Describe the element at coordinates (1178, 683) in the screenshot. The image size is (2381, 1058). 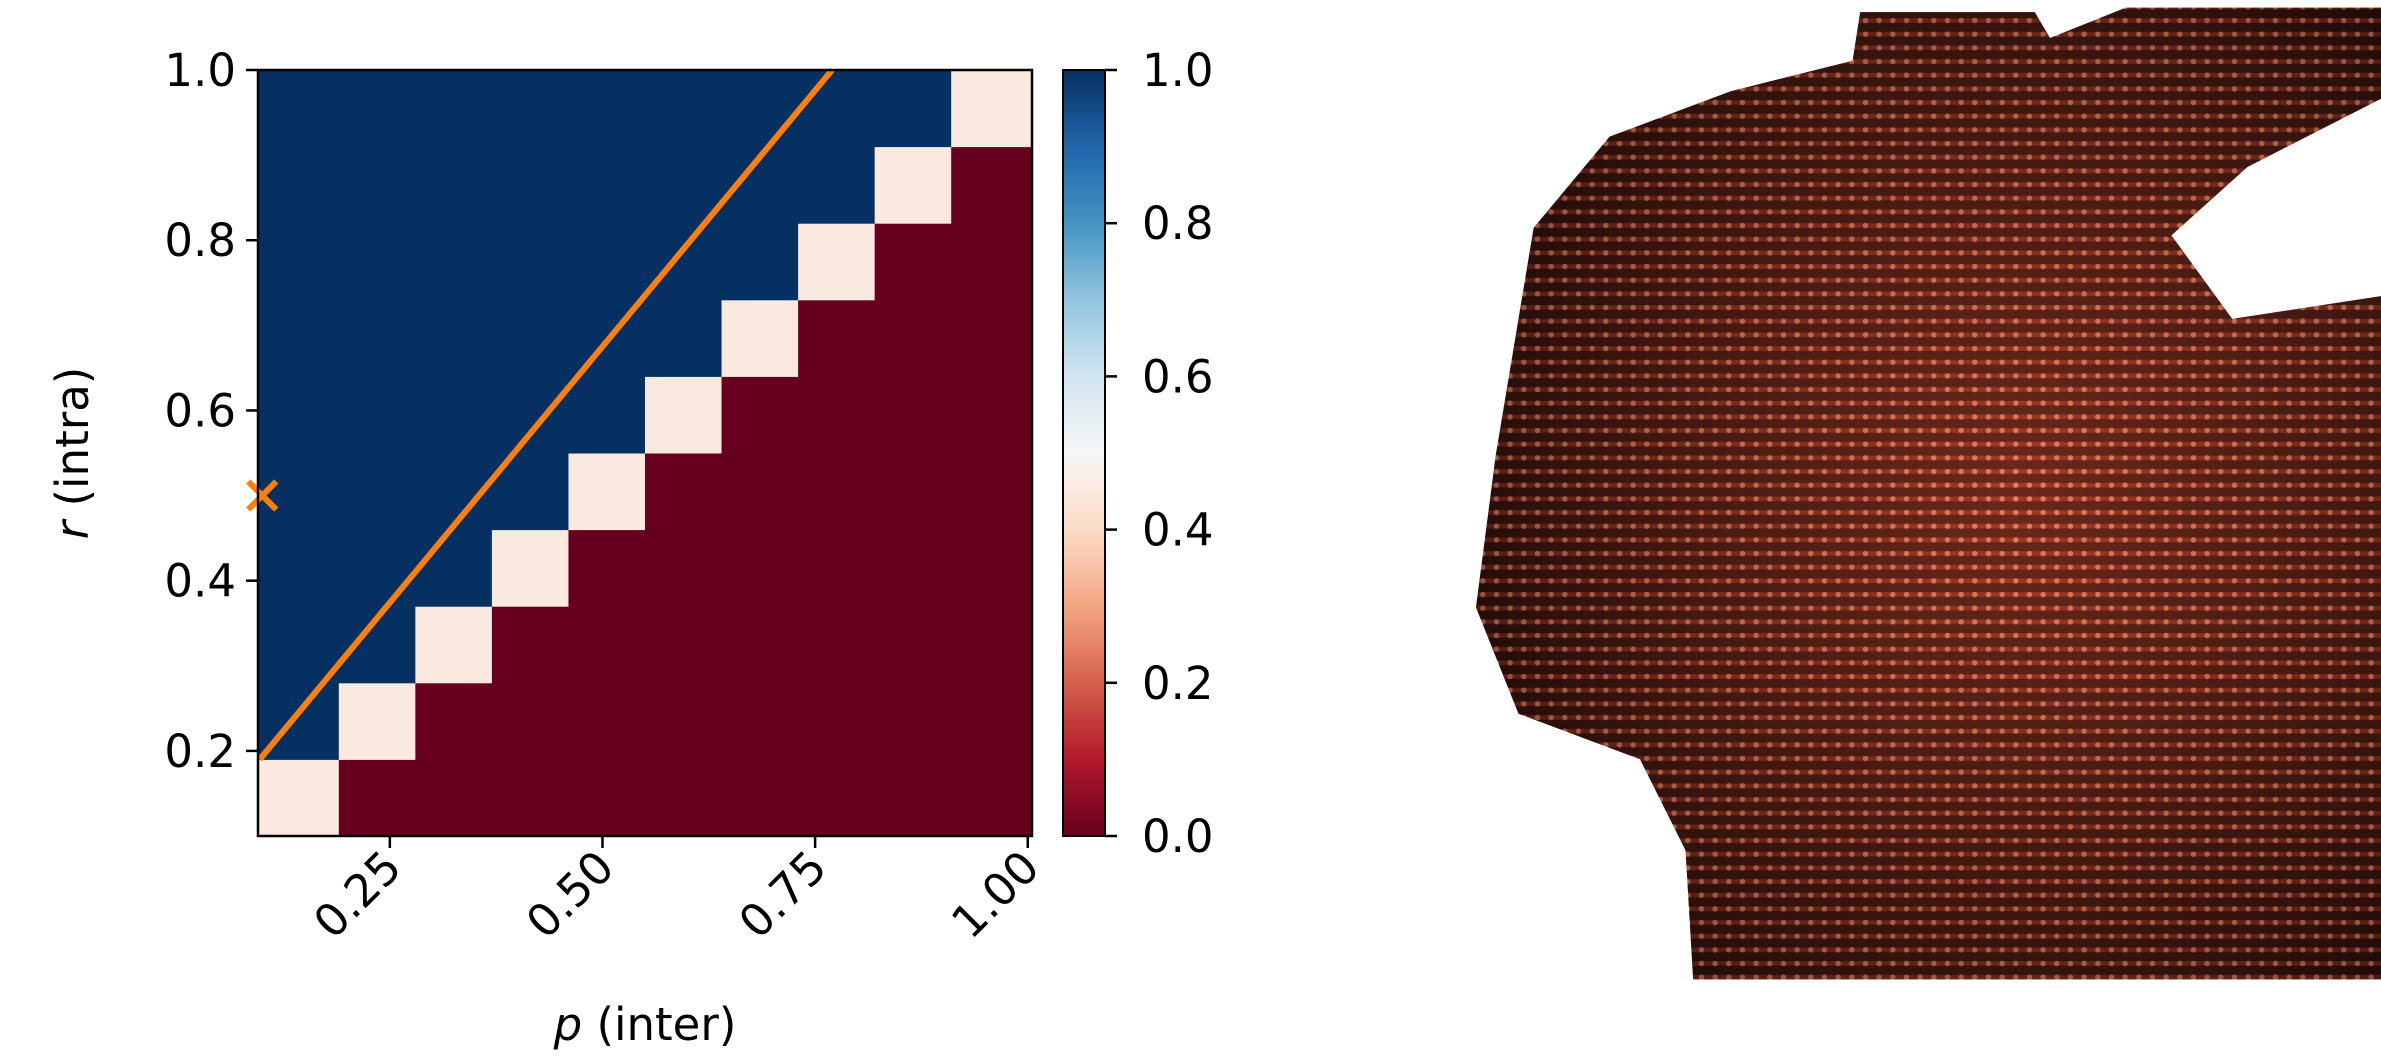
I see `colorbar-tick-label: 0.2` at that location.